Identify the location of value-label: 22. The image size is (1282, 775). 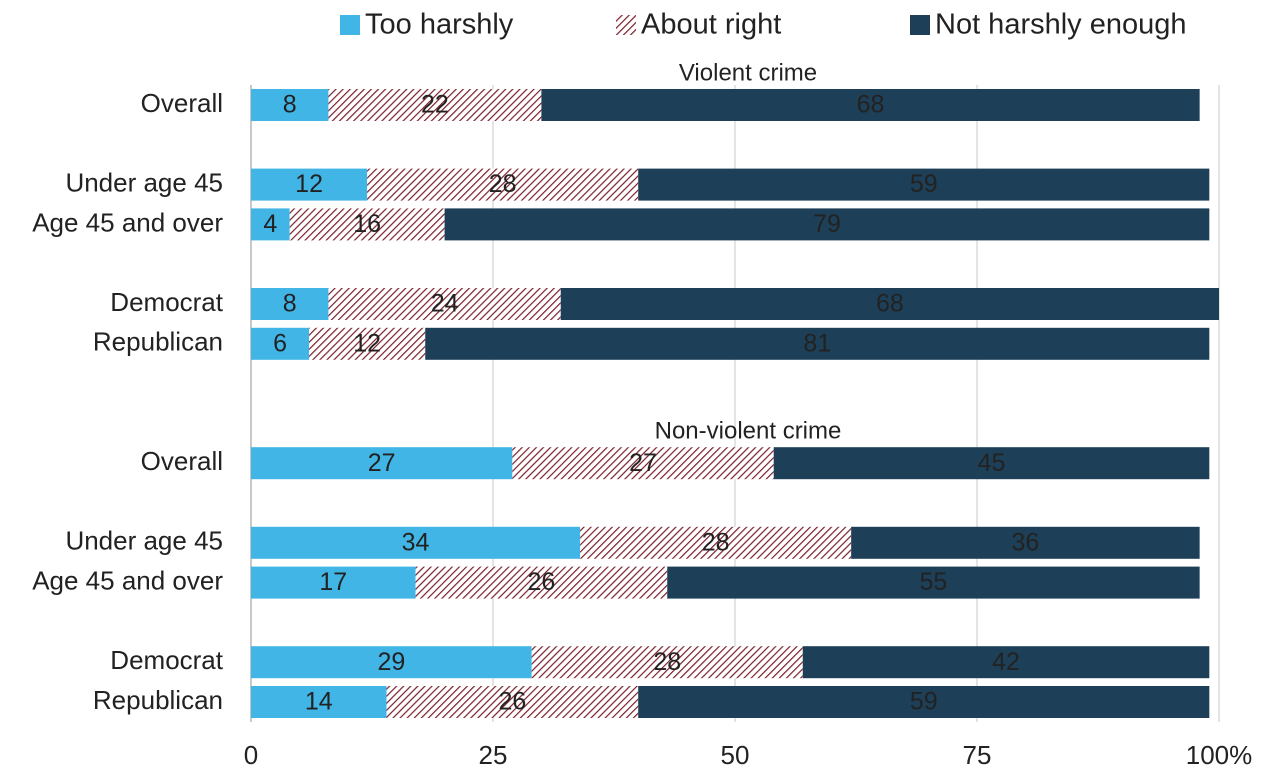
(435, 105).